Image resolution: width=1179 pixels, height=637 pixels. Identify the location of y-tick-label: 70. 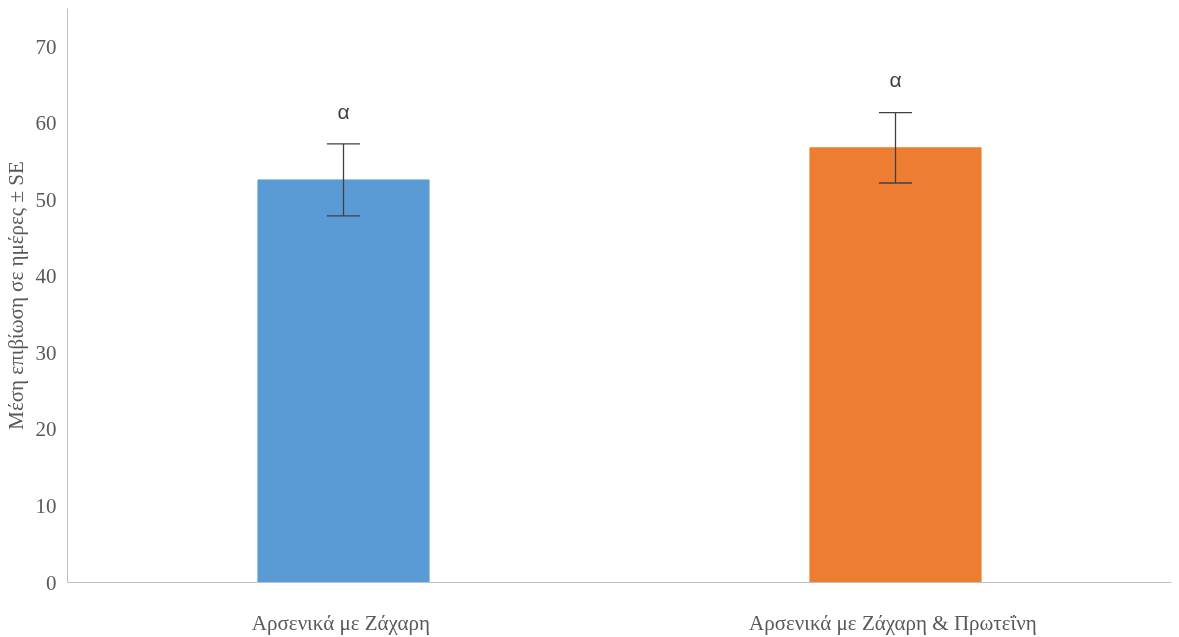
(46, 46).